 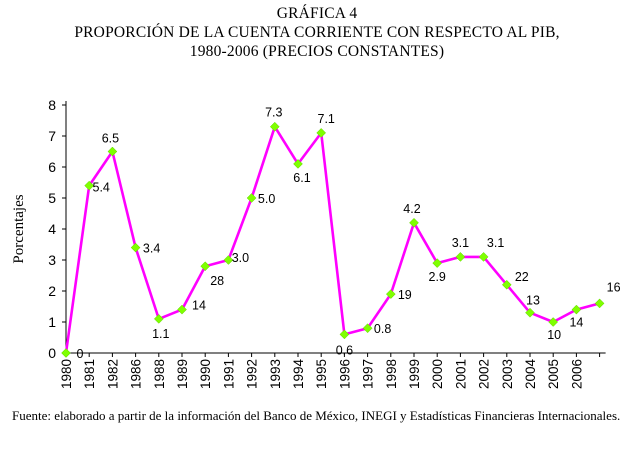 What do you see at coordinates (437, 374) in the screenshot?
I see `x-tick-label: 2000` at bounding box center [437, 374].